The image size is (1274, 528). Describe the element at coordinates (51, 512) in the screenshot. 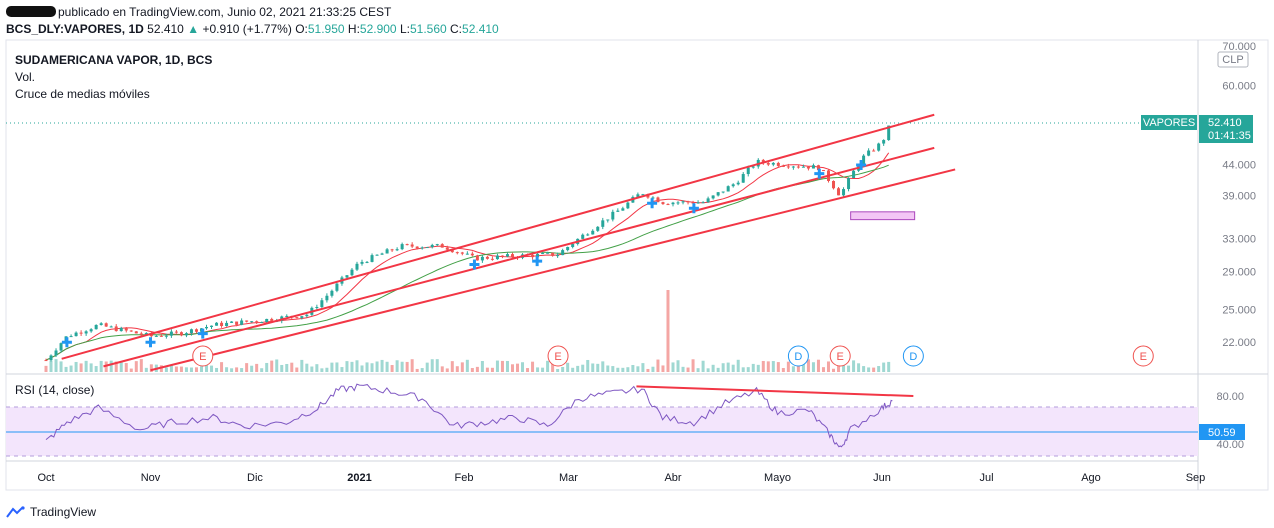

I see `brand-logo: TradingView` at that location.